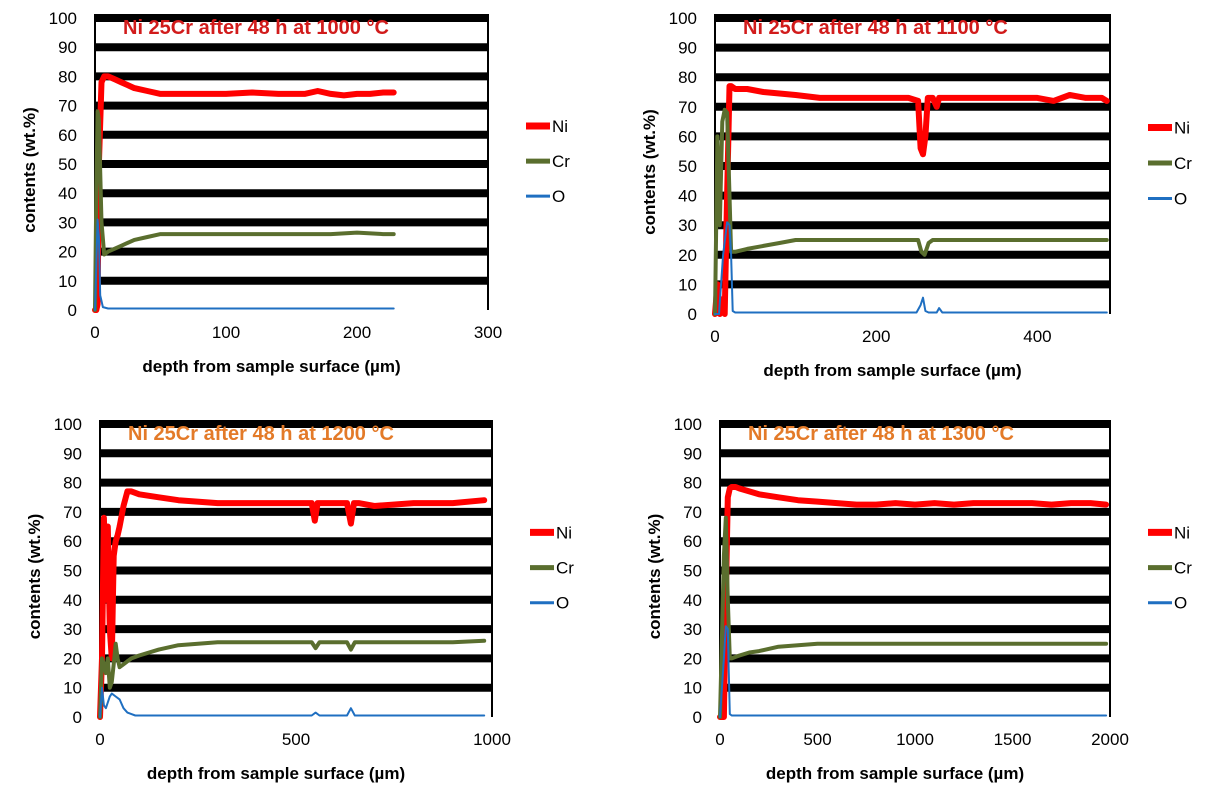 The image size is (1215, 803). I want to click on x-tick-label: 1500, so click(1013, 739).